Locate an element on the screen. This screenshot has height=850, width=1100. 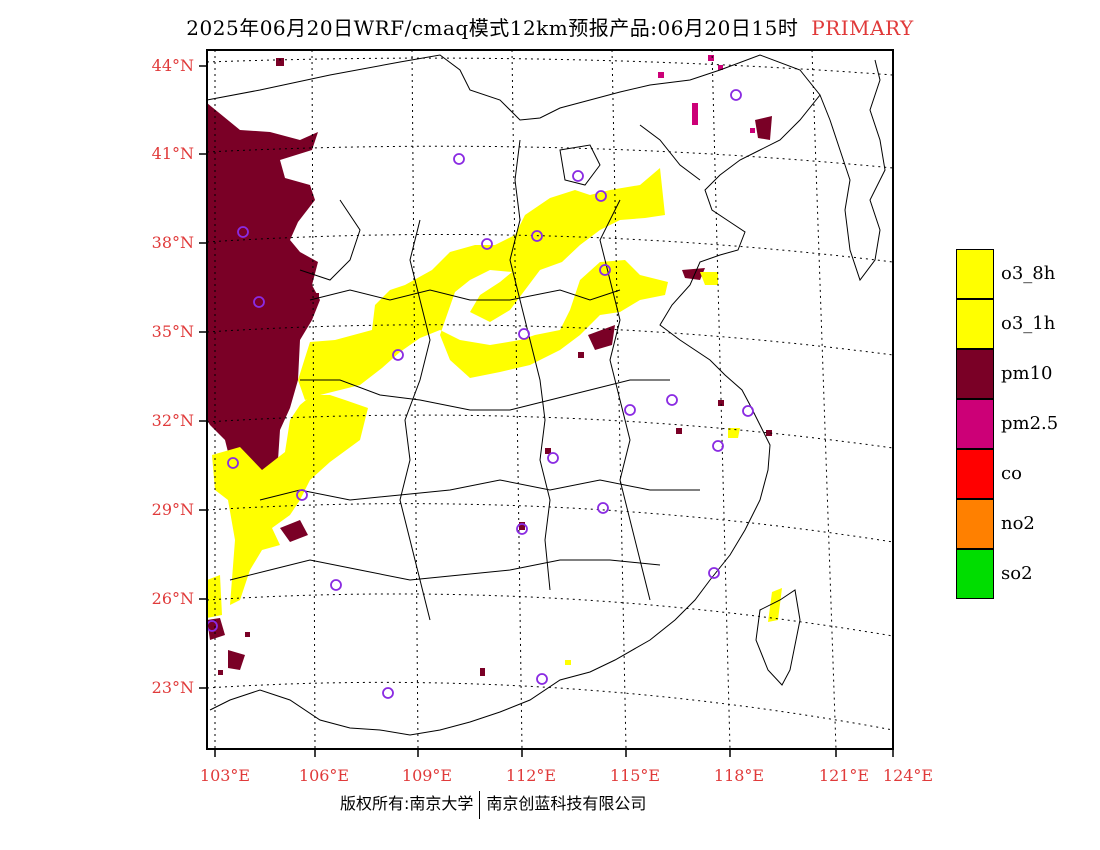
legend-label: o3_8h is located at coordinates (1028, 273).